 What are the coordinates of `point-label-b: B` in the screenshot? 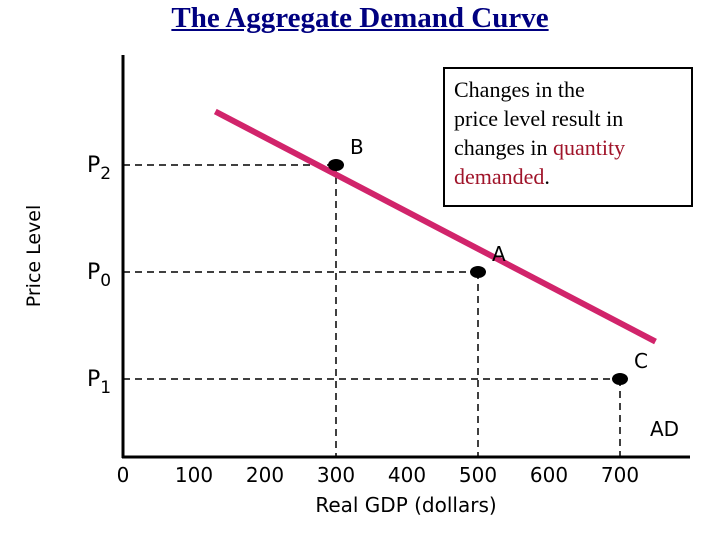 It's located at (357, 147).